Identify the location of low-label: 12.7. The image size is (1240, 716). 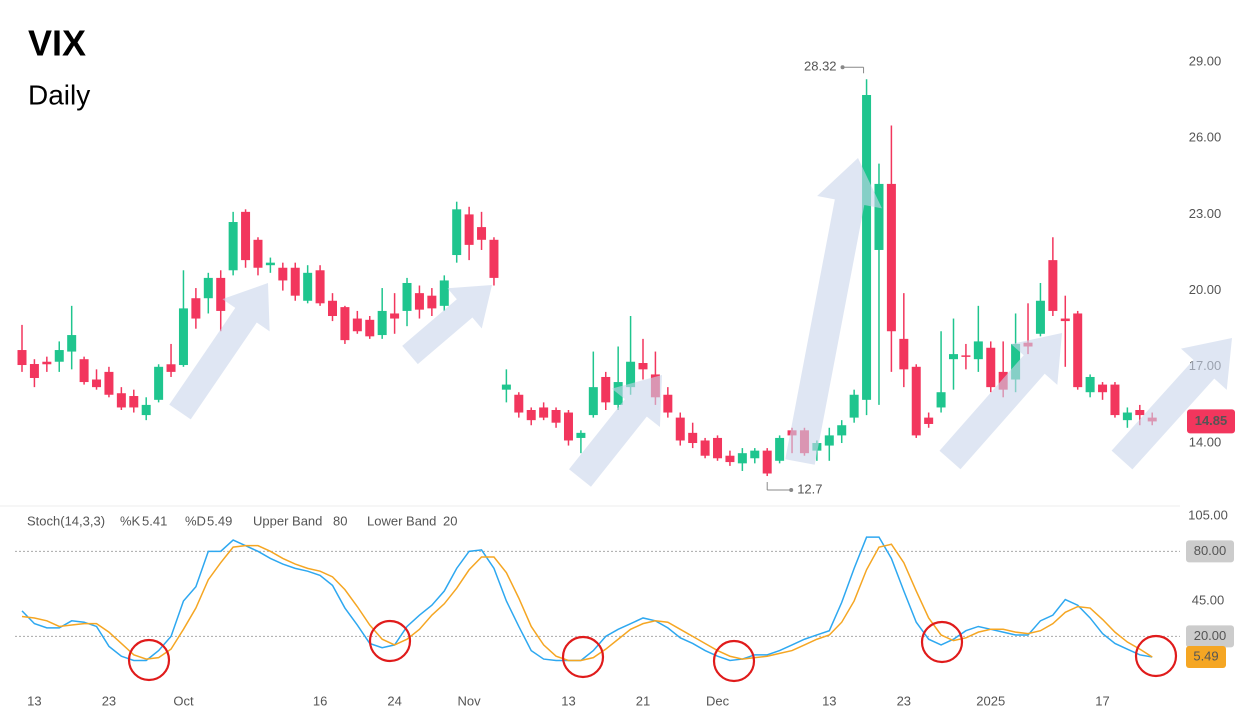
(809, 488).